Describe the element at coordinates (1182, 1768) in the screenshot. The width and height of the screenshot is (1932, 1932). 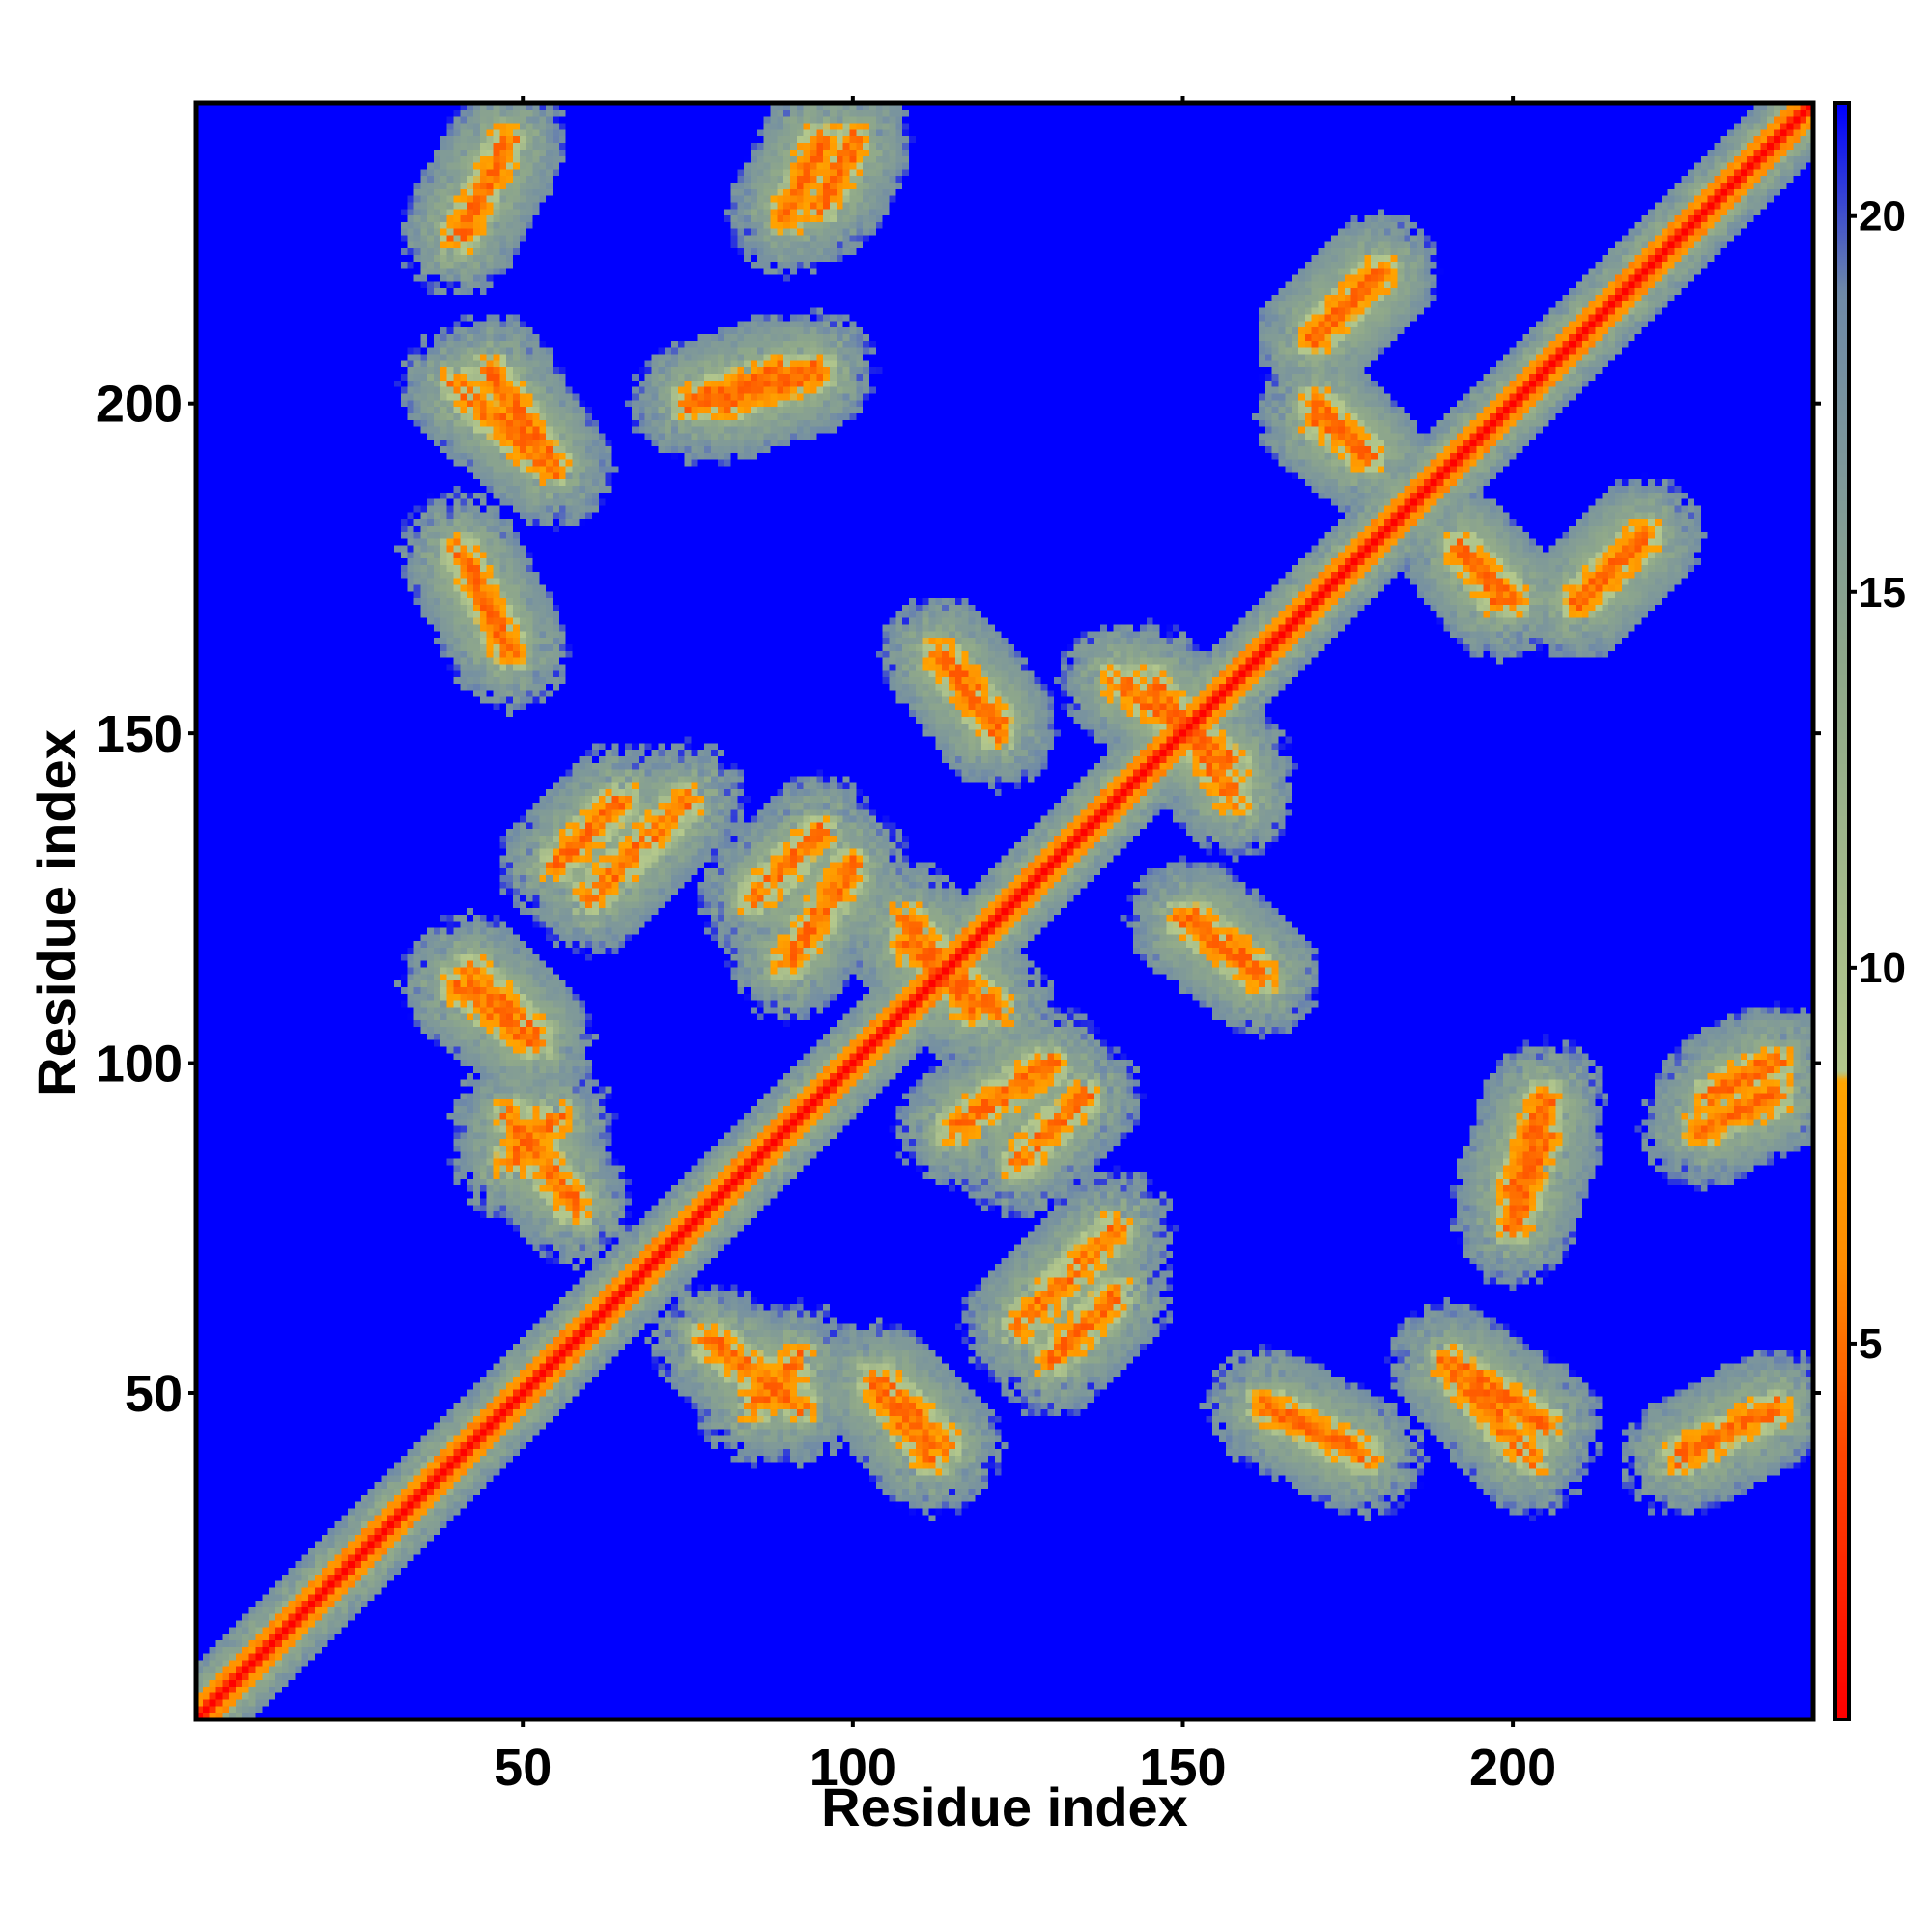
I see `x-tick-label: 150` at that location.